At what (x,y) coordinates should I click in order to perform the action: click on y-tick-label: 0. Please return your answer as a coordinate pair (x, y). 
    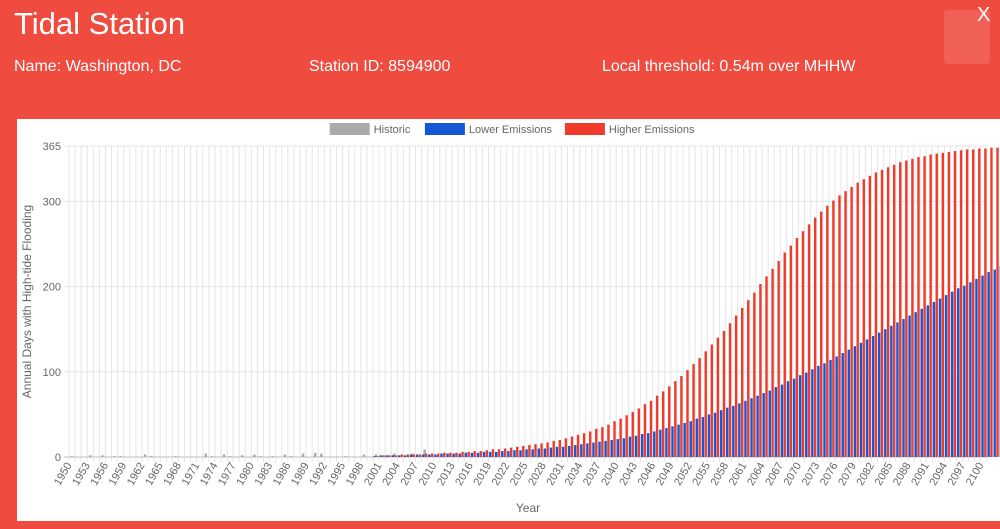
    Looking at the image, I should click on (58, 458).